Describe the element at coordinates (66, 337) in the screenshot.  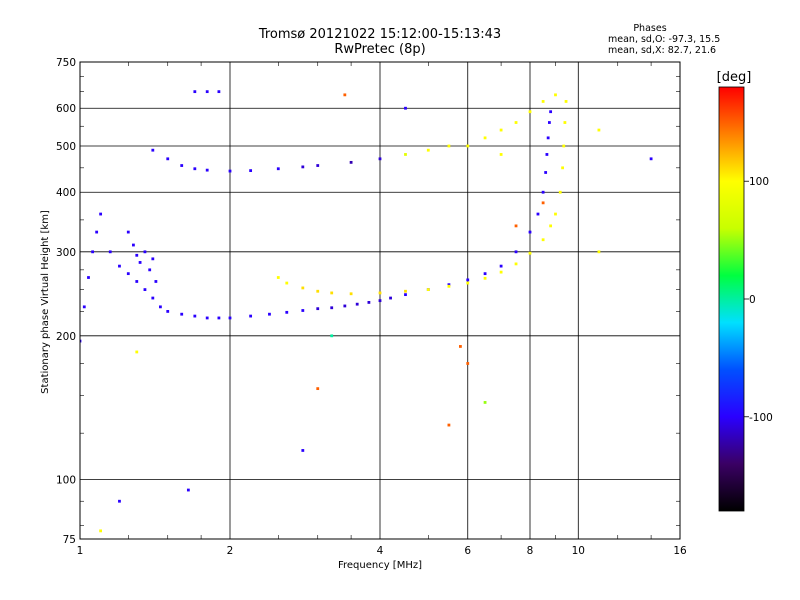
I see `y-tick-label: 200` at that location.